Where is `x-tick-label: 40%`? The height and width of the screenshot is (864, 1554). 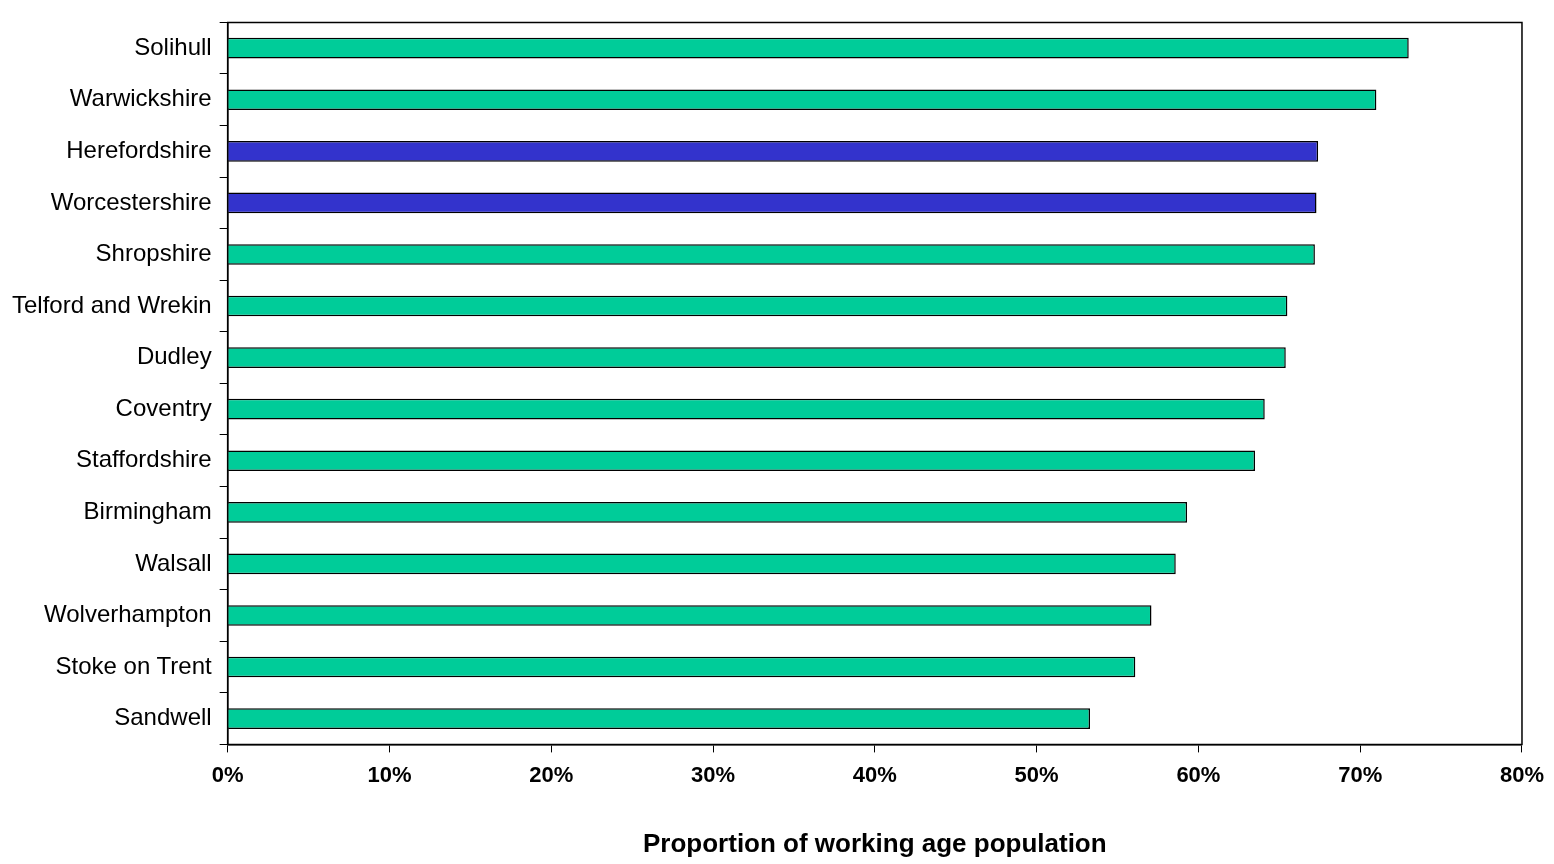
x-tick-label: 40% is located at coordinates (874, 774).